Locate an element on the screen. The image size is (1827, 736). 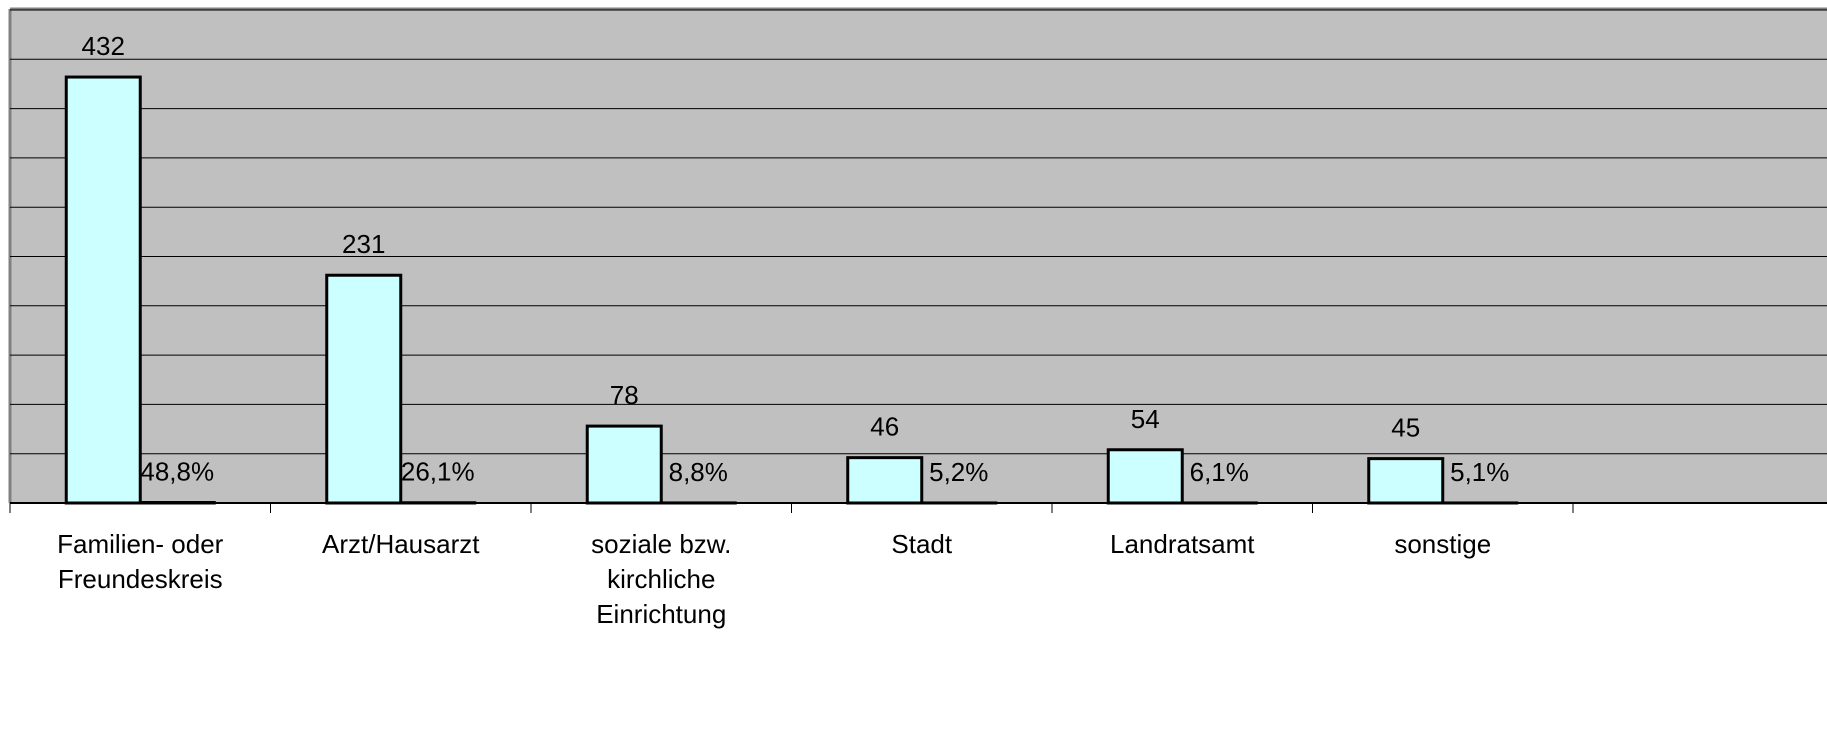
value-label: 78 is located at coordinates (624, 395).